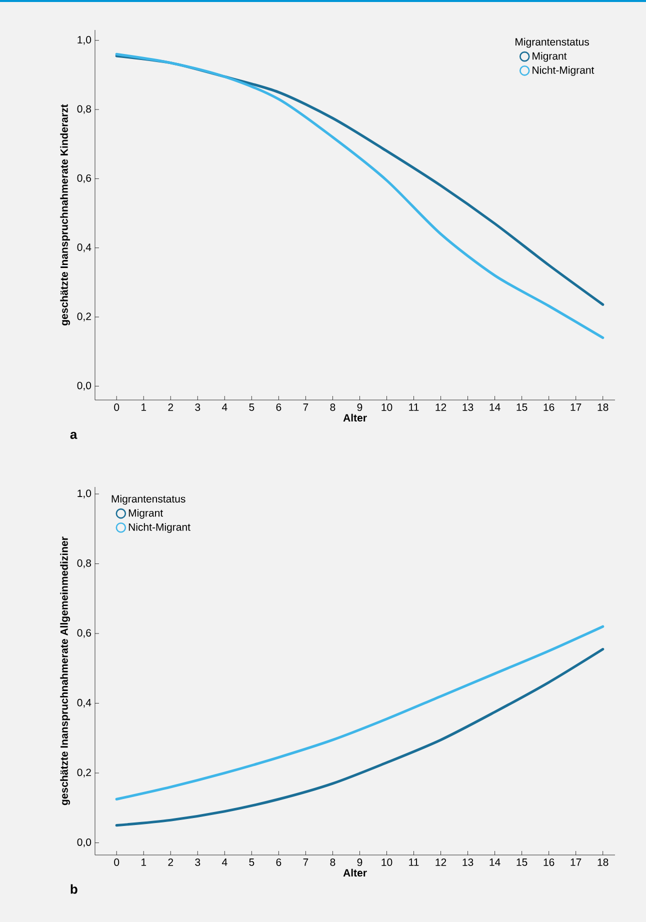 This screenshot has width=646, height=922. Describe the element at coordinates (65, 215) in the screenshot. I see `y-axis-title: geschätzte Inanspruchnahmerate Kinderarzt` at that location.